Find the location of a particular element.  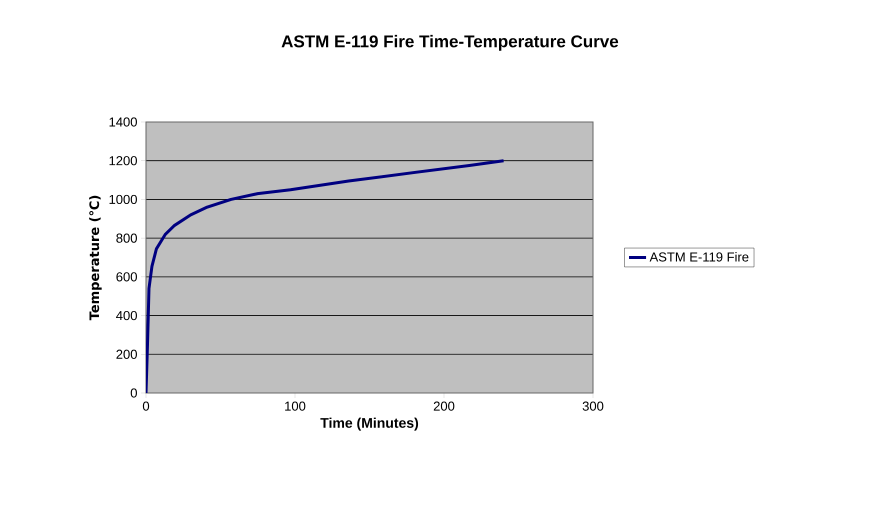

y-tick-label: 1200 is located at coordinates (123, 161).